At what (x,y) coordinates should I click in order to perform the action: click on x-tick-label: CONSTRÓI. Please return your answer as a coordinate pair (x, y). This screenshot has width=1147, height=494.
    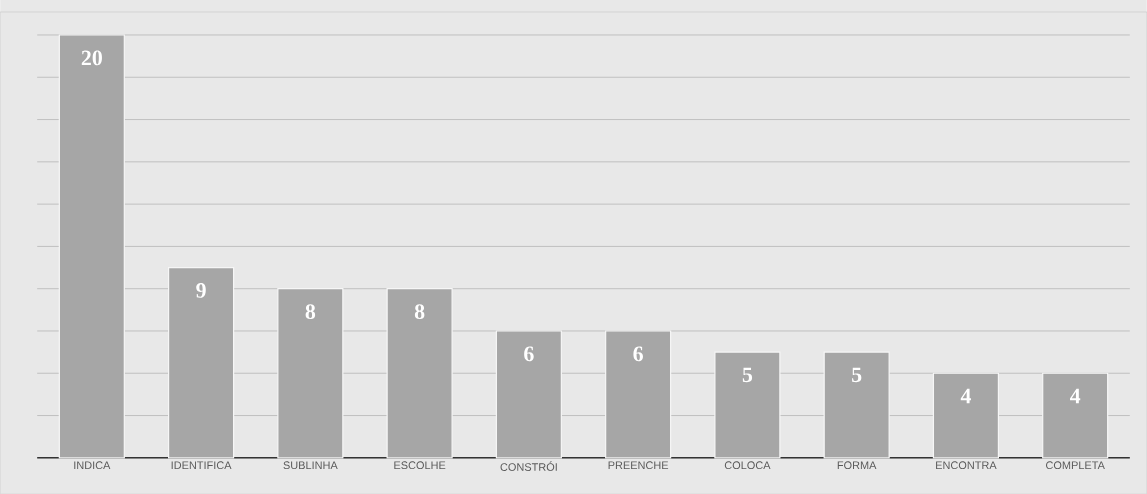
    Looking at the image, I should click on (528, 466).